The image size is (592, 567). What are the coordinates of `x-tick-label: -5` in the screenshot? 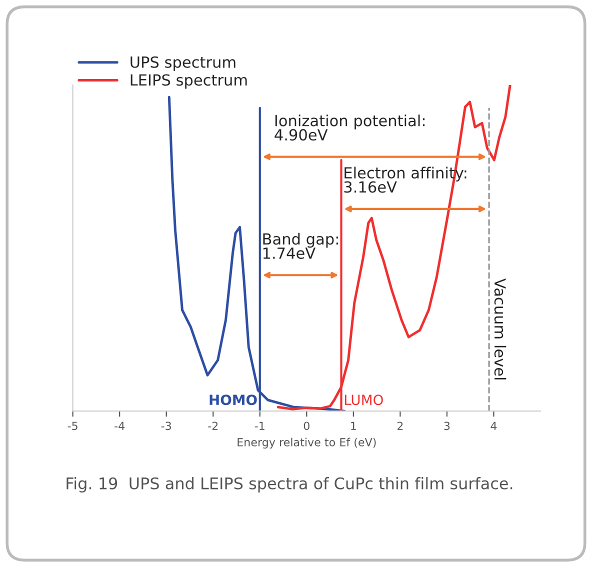 It's located at (73, 426).